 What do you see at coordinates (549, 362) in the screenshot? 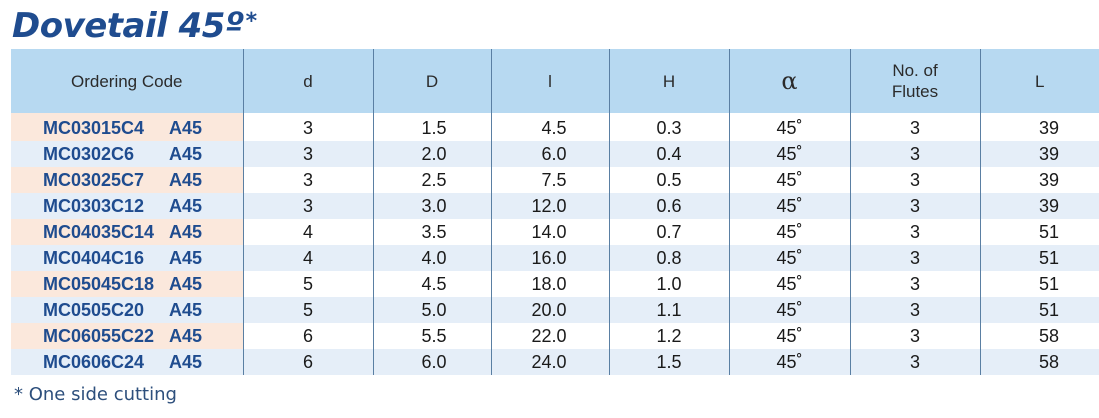
I see `cell-l: 24.0` at bounding box center [549, 362].